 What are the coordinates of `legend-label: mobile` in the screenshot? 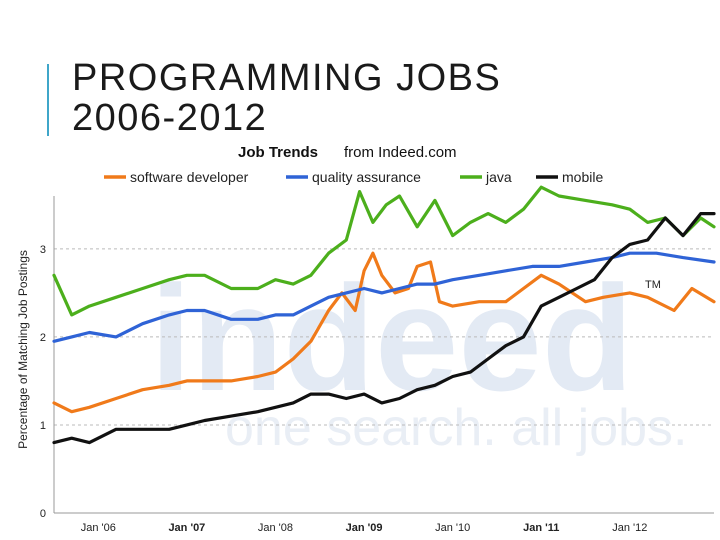 It's located at (582, 177).